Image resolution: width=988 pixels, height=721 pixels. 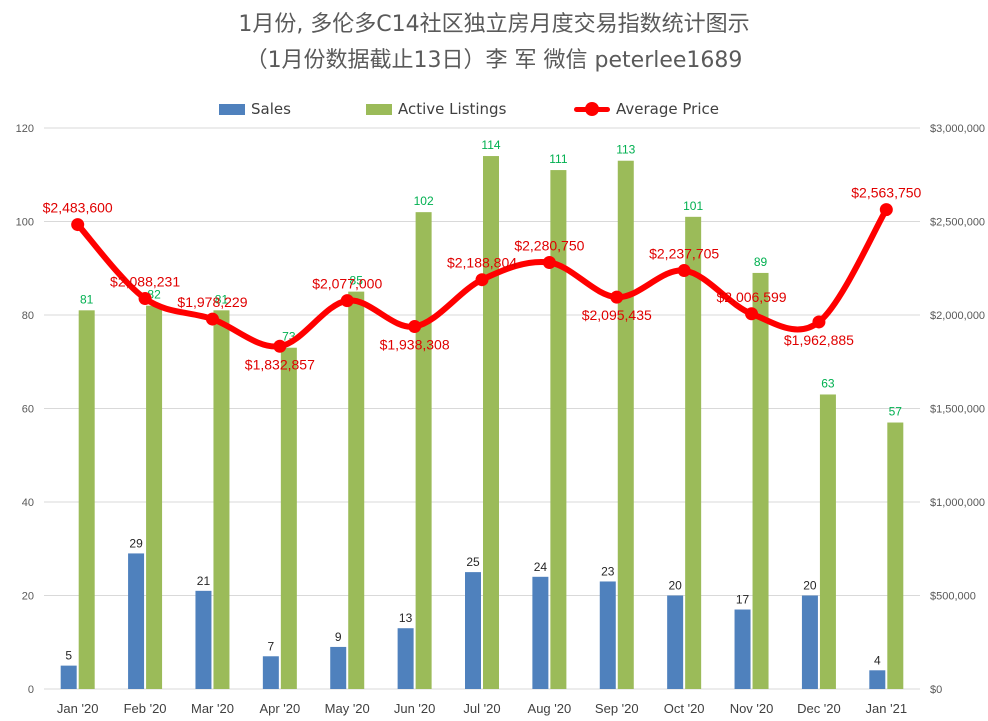 I want to click on data-label-sales: 21, so click(x=204, y=581).